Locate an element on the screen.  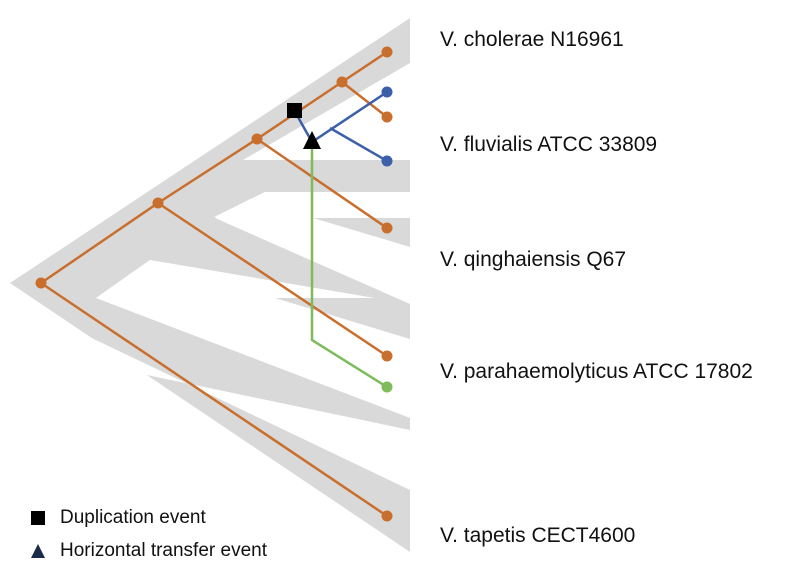
green-leaf-node is located at coordinates (387, 387).